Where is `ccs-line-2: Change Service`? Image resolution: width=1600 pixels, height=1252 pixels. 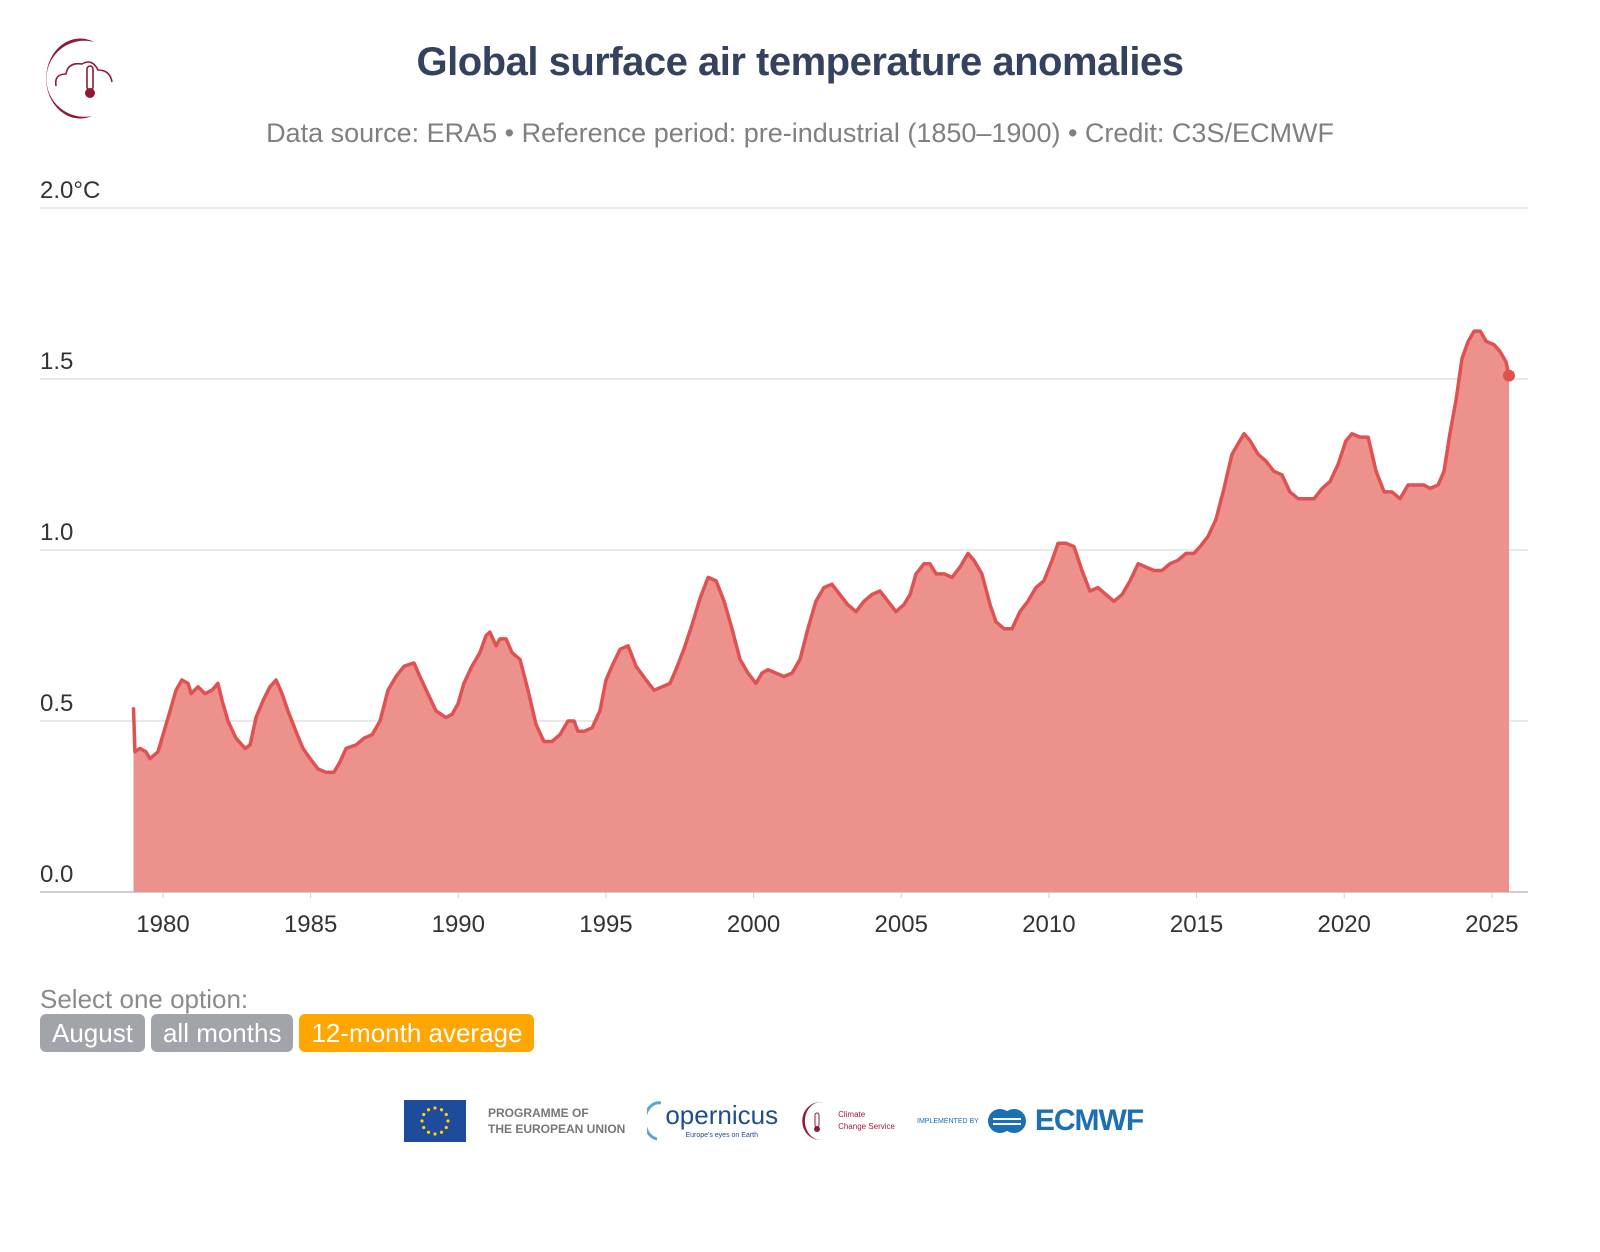 ccs-line-2: Change Service is located at coordinates (866, 1126).